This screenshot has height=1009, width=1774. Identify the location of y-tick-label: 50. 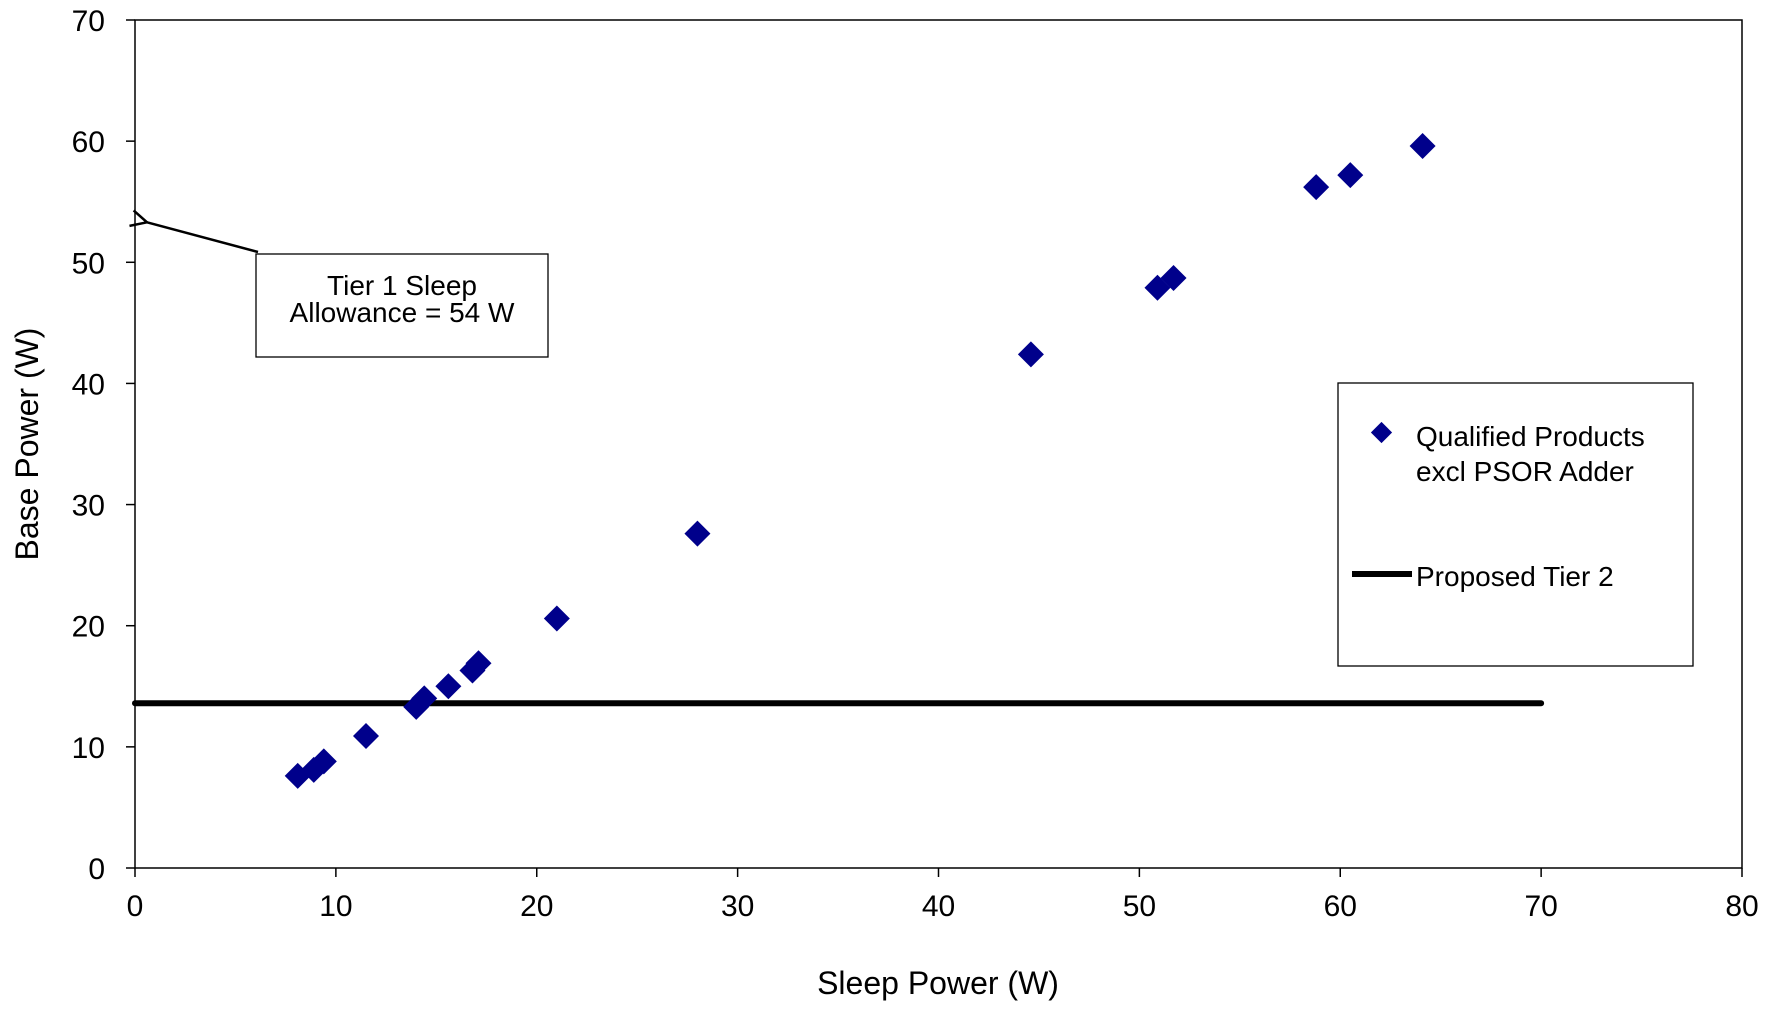
(88, 263).